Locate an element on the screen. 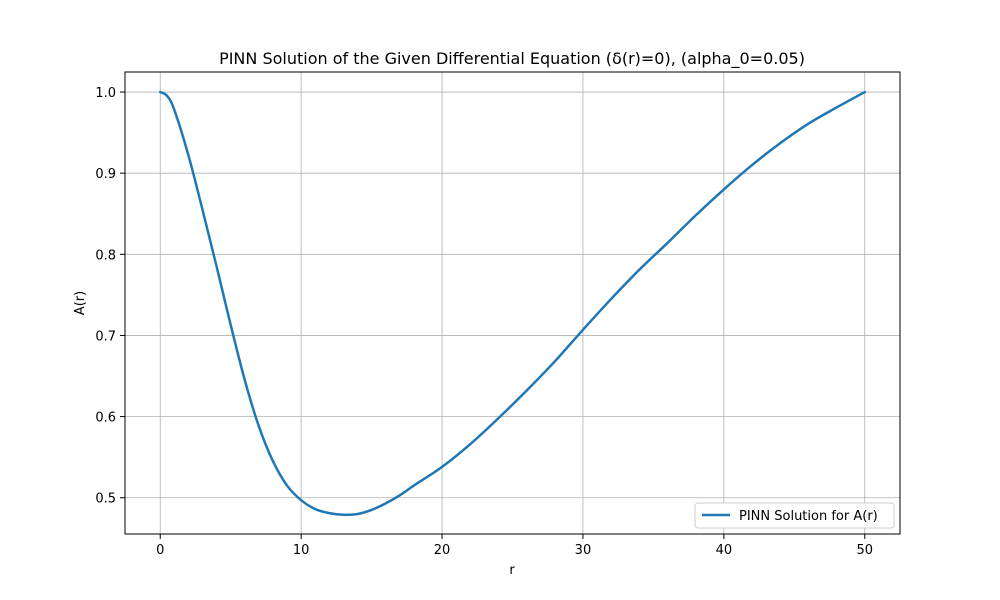 The width and height of the screenshot is (1000, 600). legend: PINN Solution for A(r) is located at coordinates (794, 515).